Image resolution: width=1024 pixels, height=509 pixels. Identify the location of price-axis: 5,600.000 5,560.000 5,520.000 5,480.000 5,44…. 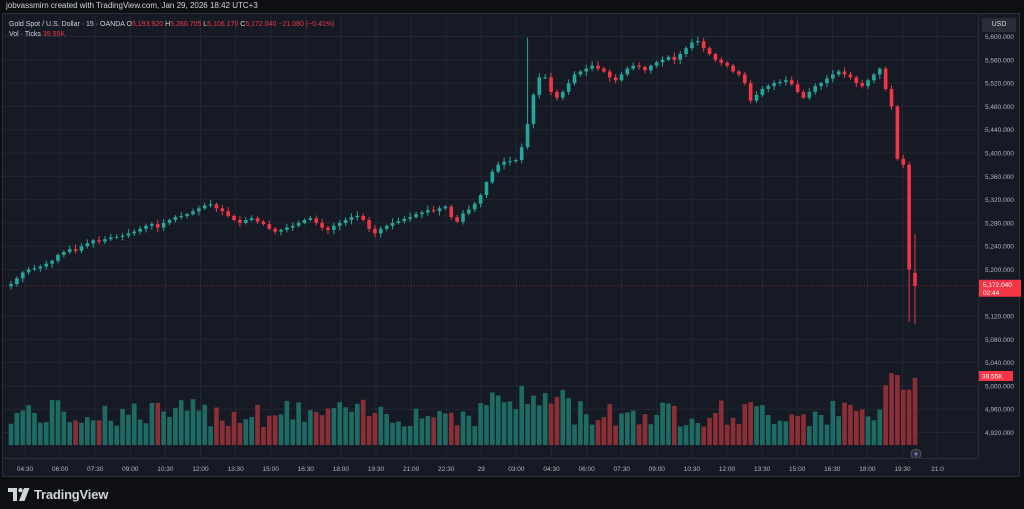
(999, 236).